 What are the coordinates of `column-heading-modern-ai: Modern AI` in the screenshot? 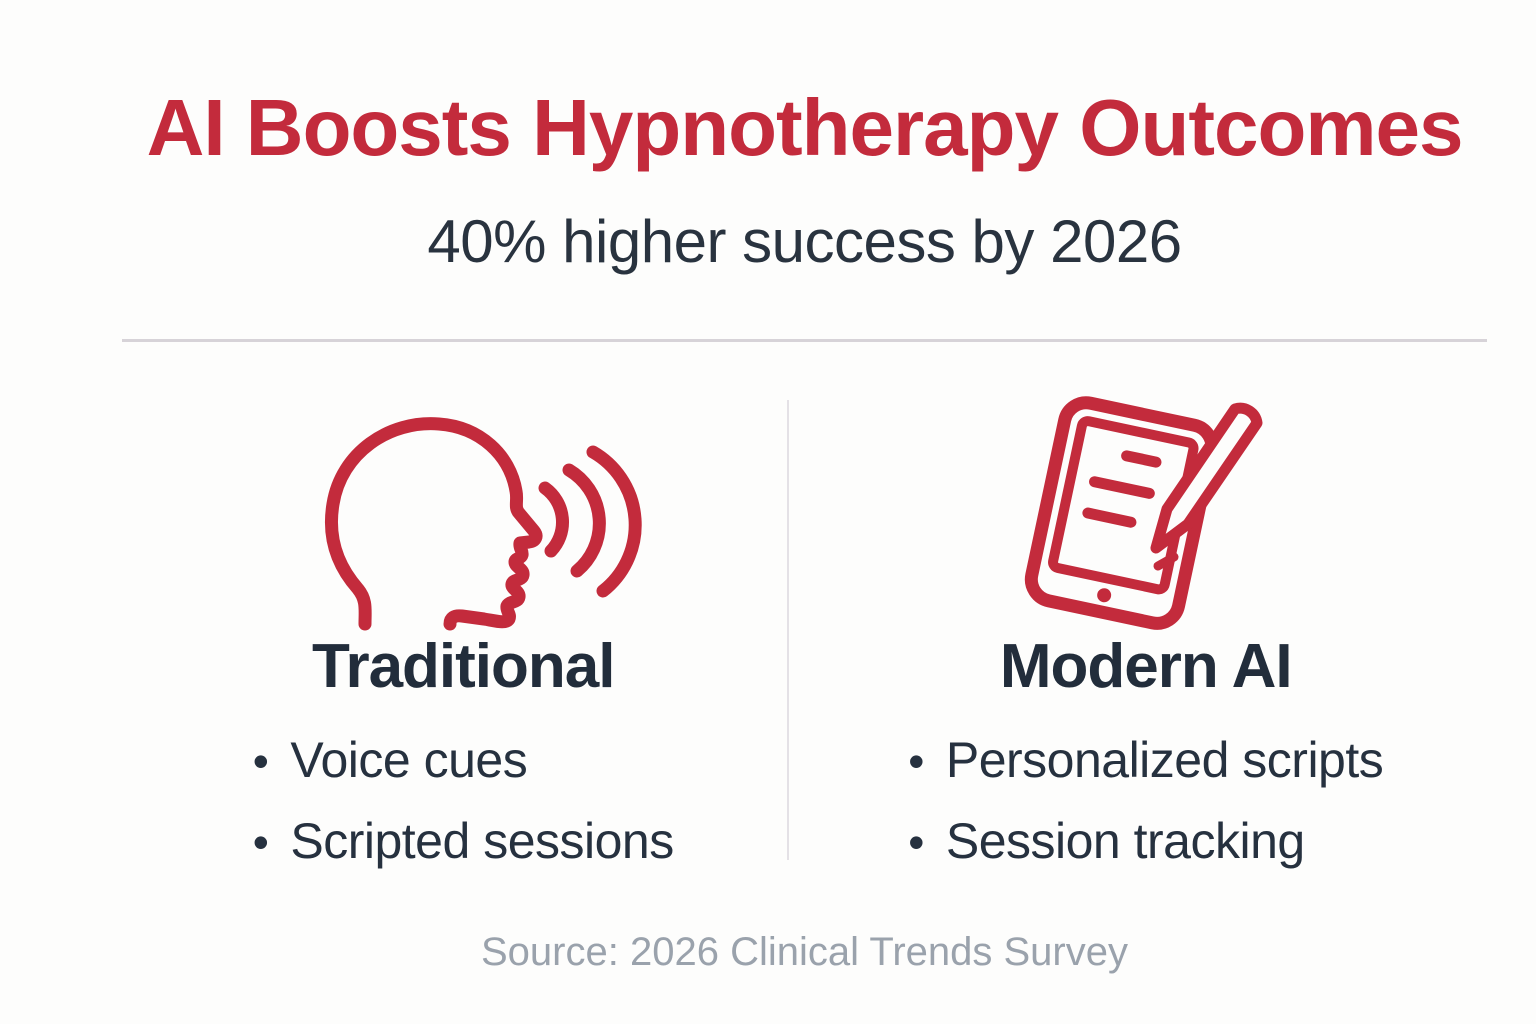 It's located at (1146, 666).